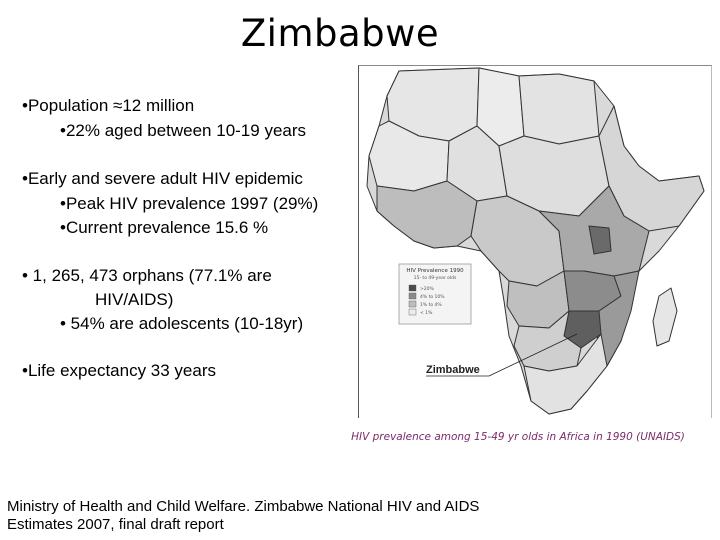  Describe the element at coordinates (115, 524) in the screenshot. I see `source-line-2: Estimates 2007, final draft report` at that location.